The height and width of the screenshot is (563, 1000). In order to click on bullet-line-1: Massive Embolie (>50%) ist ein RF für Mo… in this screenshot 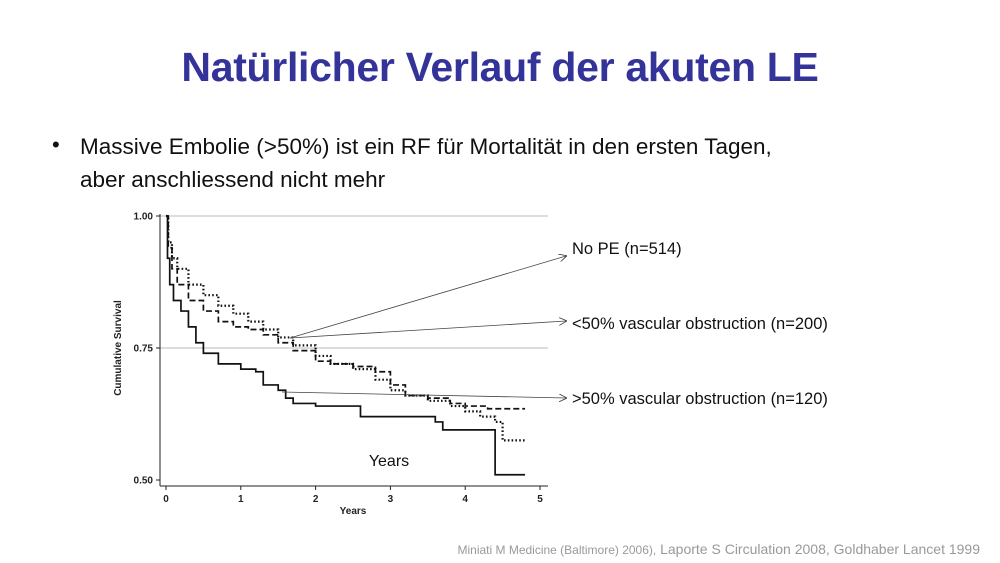, I will do `click(426, 146)`.